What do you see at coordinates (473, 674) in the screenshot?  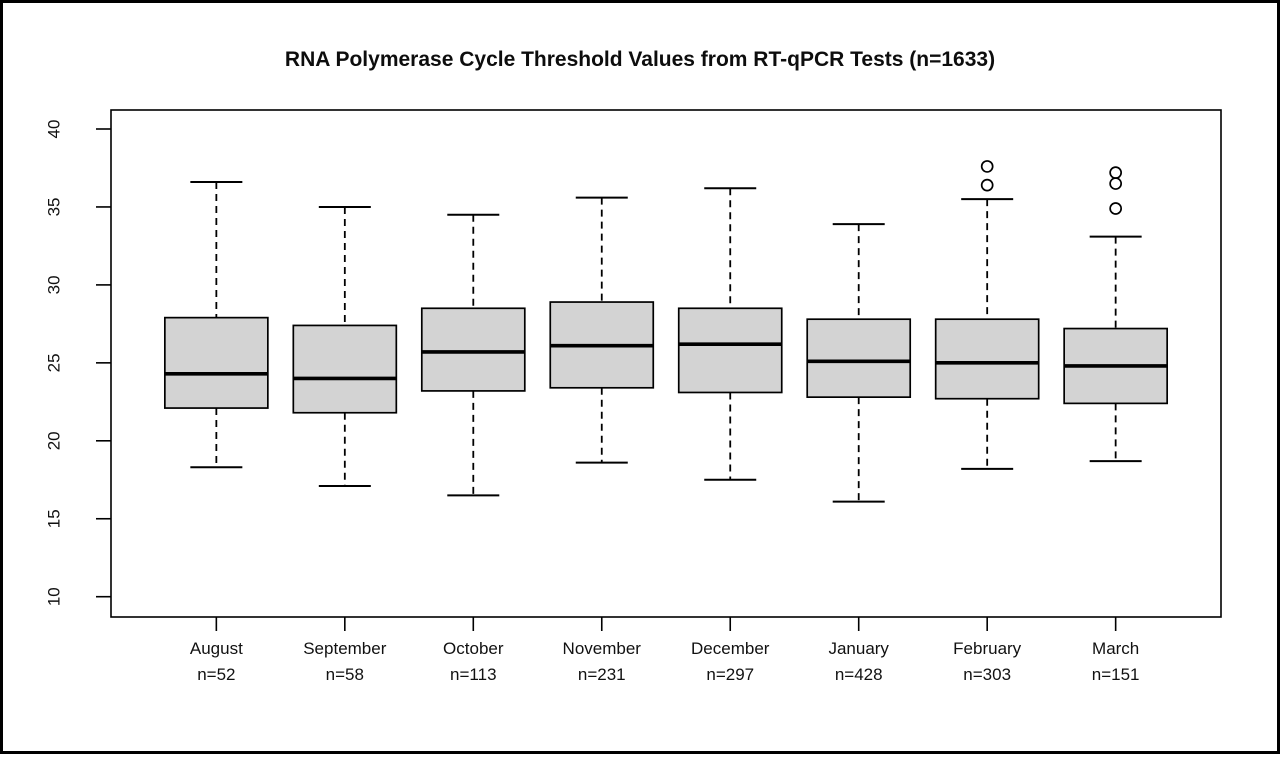 I see `x-tick-count-label: n=113` at bounding box center [473, 674].